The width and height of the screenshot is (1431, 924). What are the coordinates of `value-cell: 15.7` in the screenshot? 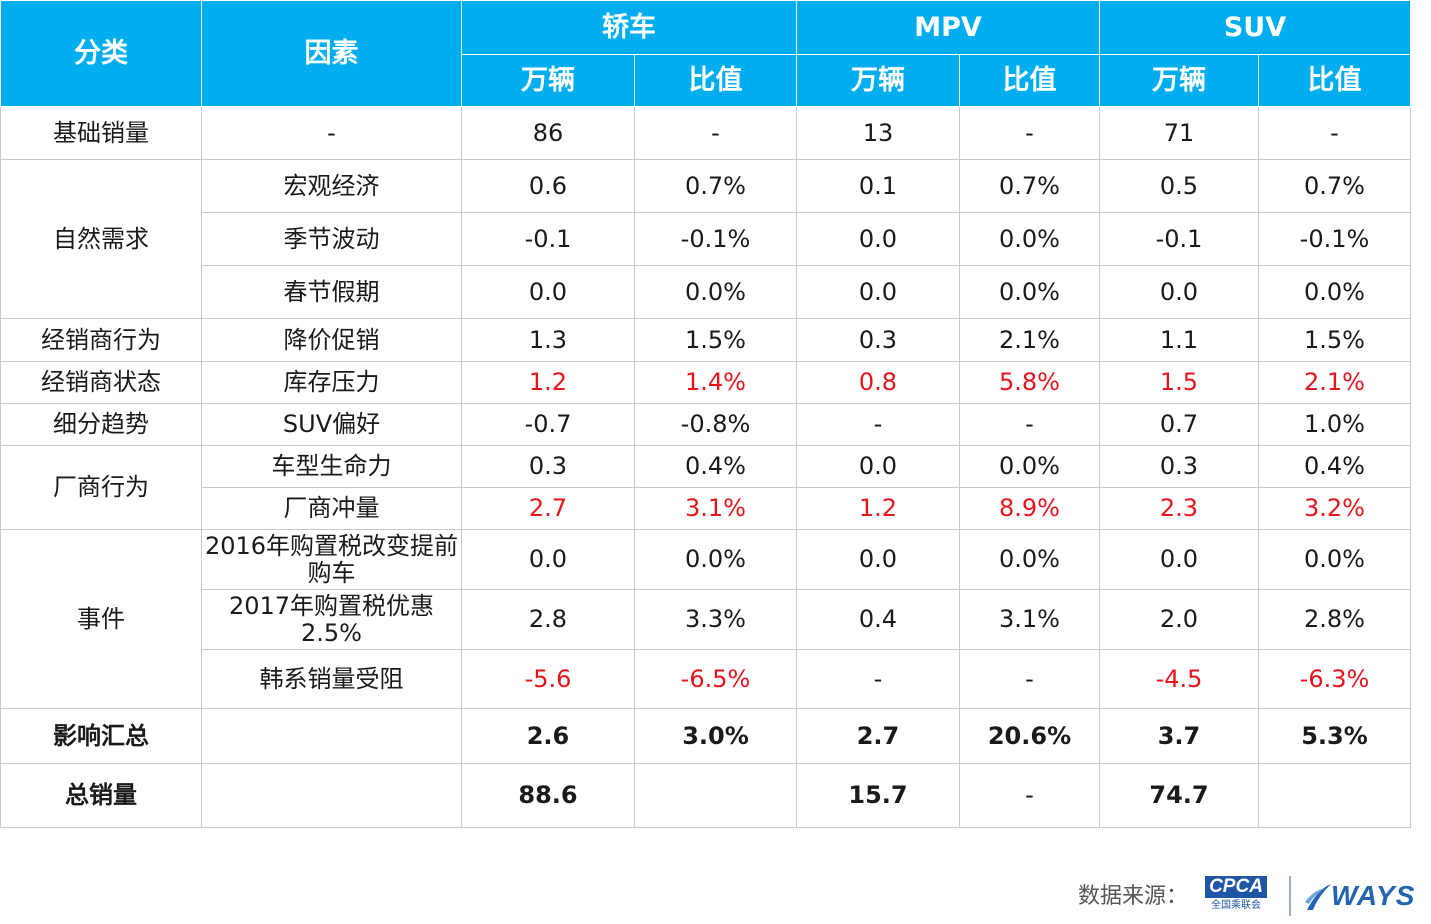 It's located at (878, 795).